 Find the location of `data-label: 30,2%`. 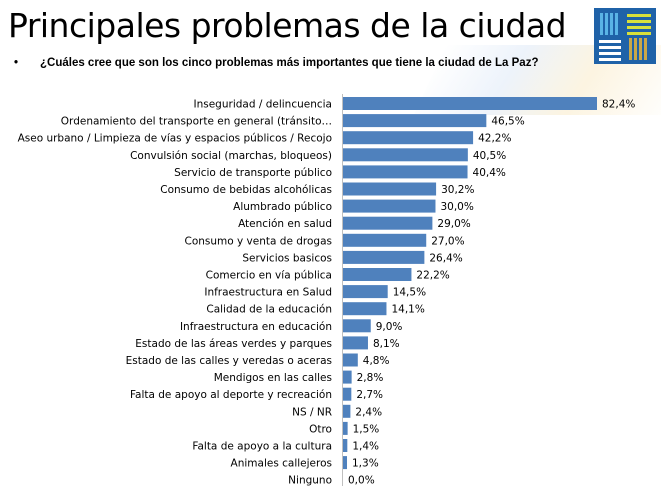

data-label: 30,2% is located at coordinates (457, 190).